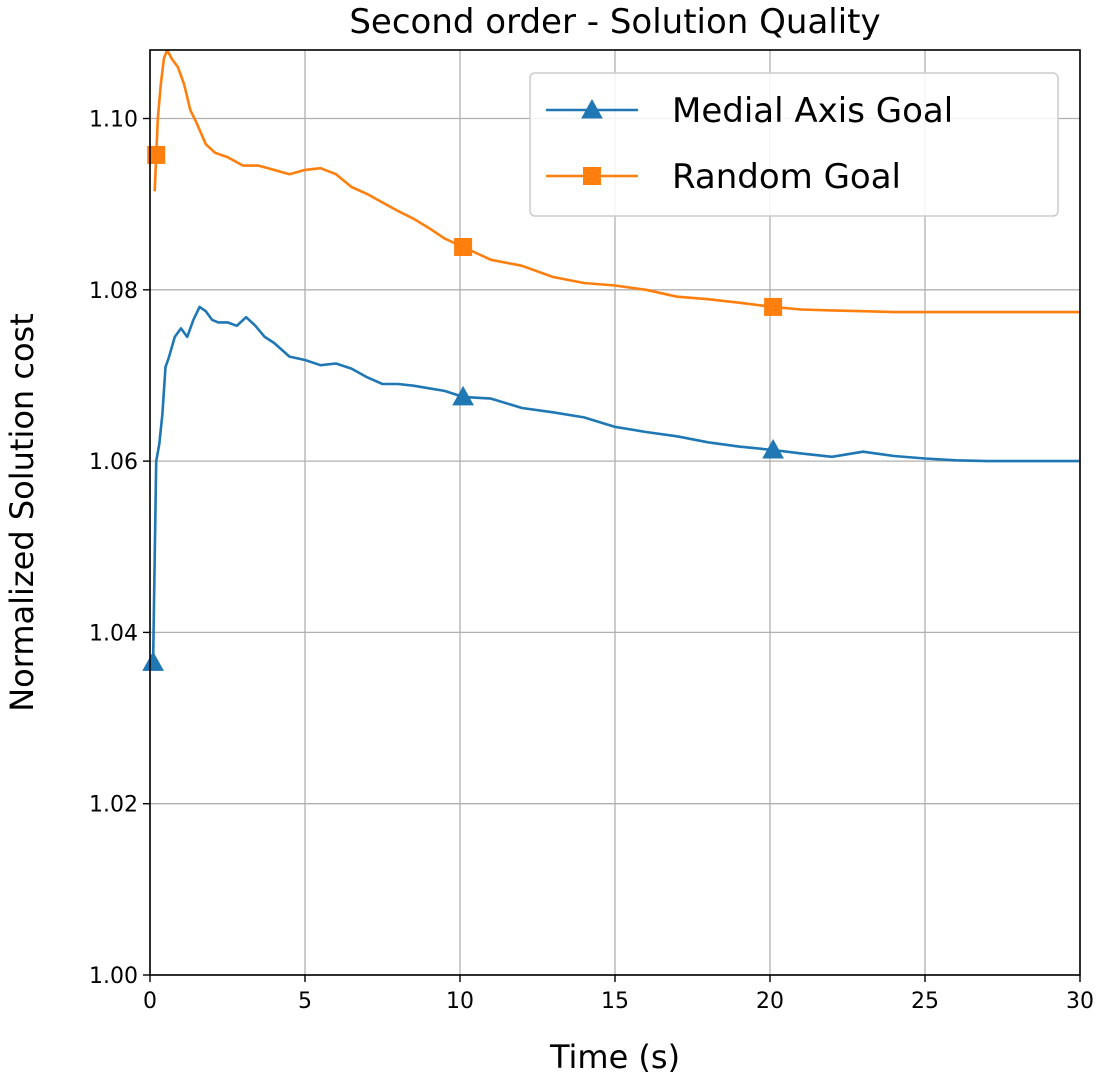 This screenshot has height=1080, width=1100. I want to click on chart-title: Second order - Solution Quality, so click(614, 22).